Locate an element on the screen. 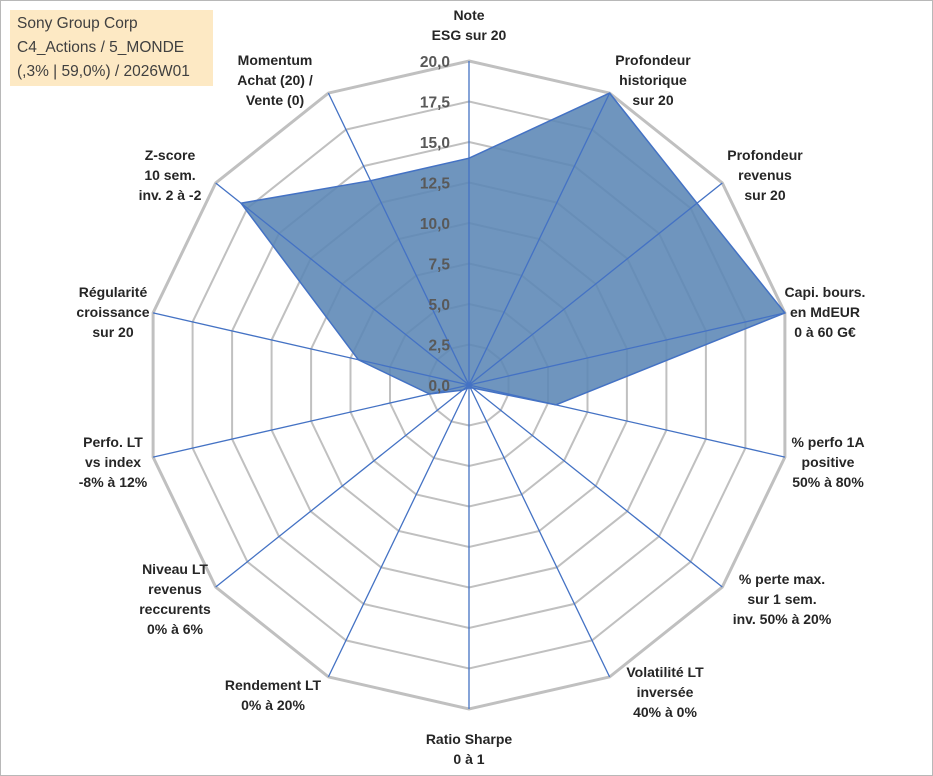 Image resolution: width=933 pixels, height=776 pixels. tick-label: 10,0 is located at coordinates (435, 224).